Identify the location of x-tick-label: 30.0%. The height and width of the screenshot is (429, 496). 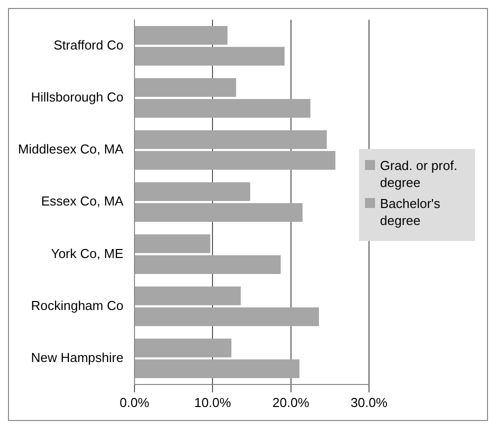
(369, 402).